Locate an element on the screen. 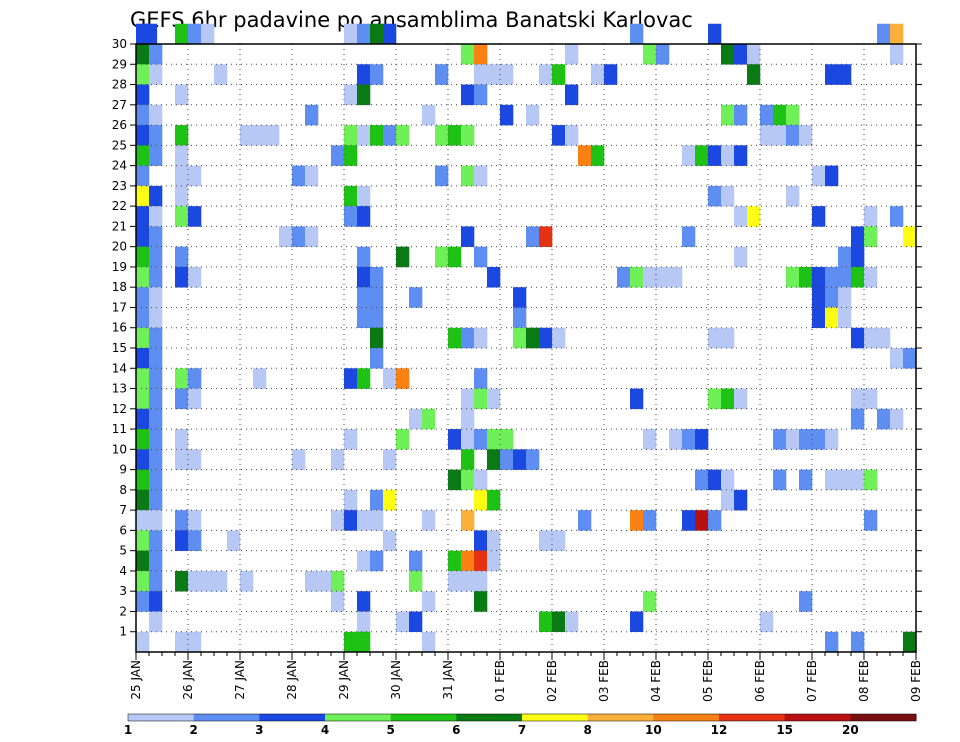 Image resolution: width=960 pixels, height=742 pixels. colorbar-label: 3 is located at coordinates (259, 730).